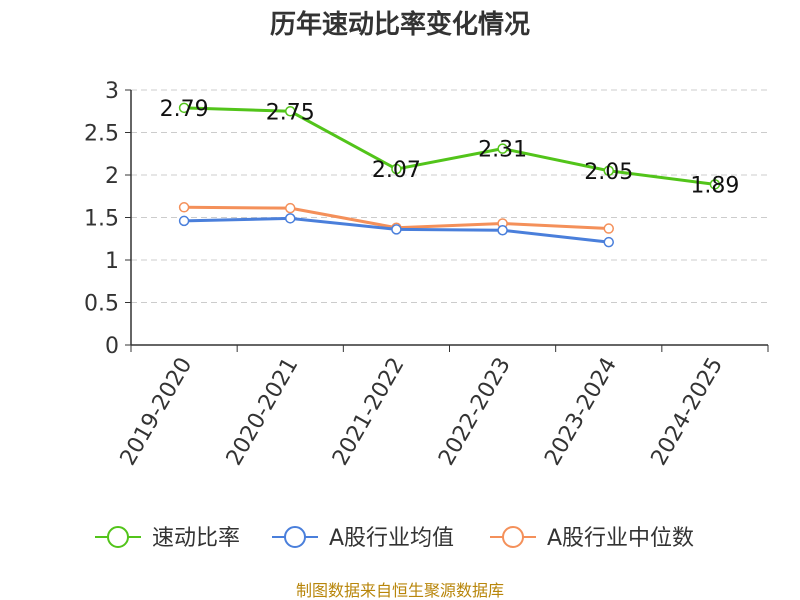  What do you see at coordinates (400, 24) in the screenshot?
I see `chart-title: 历年速动比率变化情况` at bounding box center [400, 24].